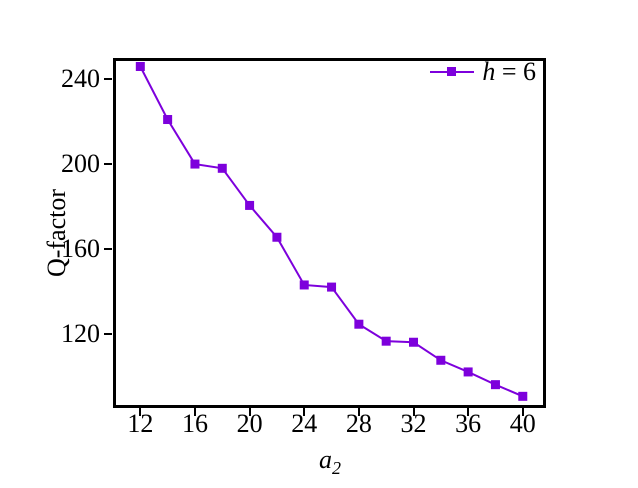 The height and width of the screenshot is (488, 638). What do you see at coordinates (336, 468) in the screenshot?
I see `x-axis-label-subscript: 2` at bounding box center [336, 468].